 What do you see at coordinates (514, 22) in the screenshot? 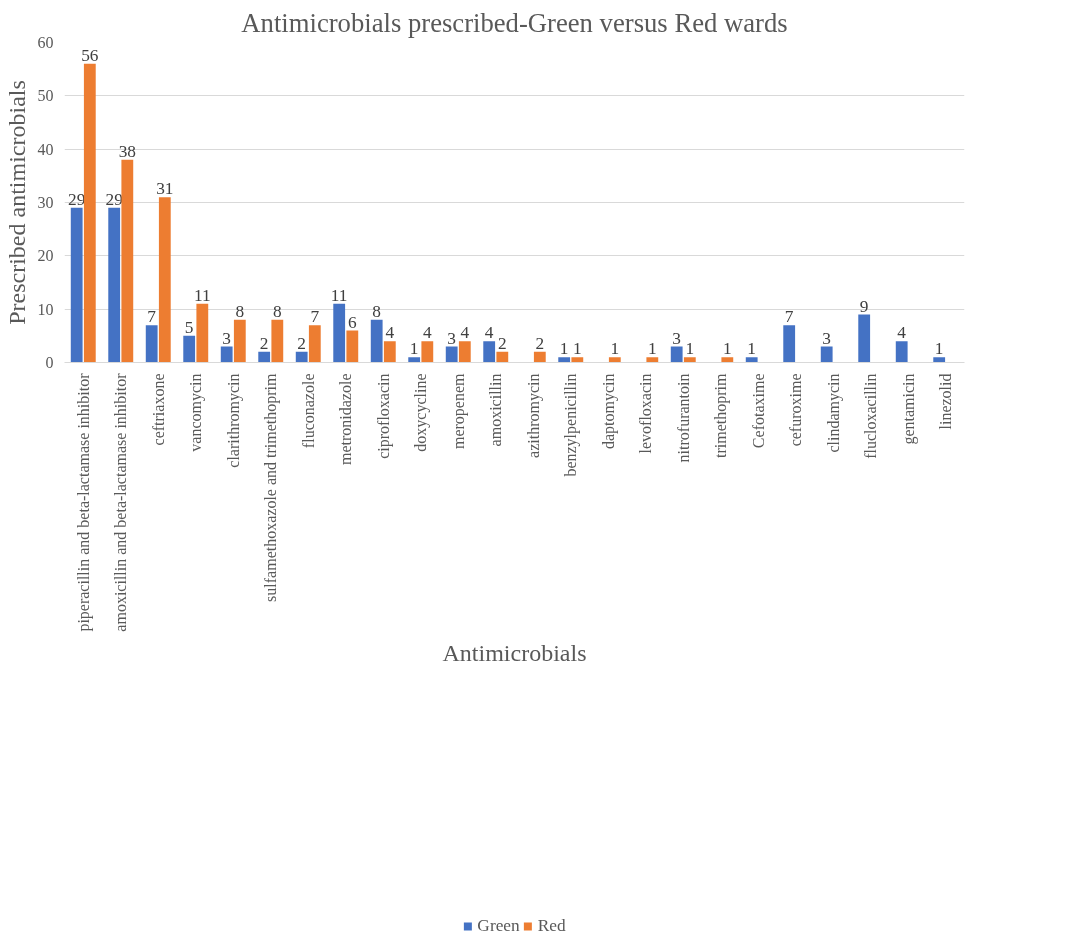
I see `chart-title: Antimicrobials prescribed-Green versus Red wards` at bounding box center [514, 22].